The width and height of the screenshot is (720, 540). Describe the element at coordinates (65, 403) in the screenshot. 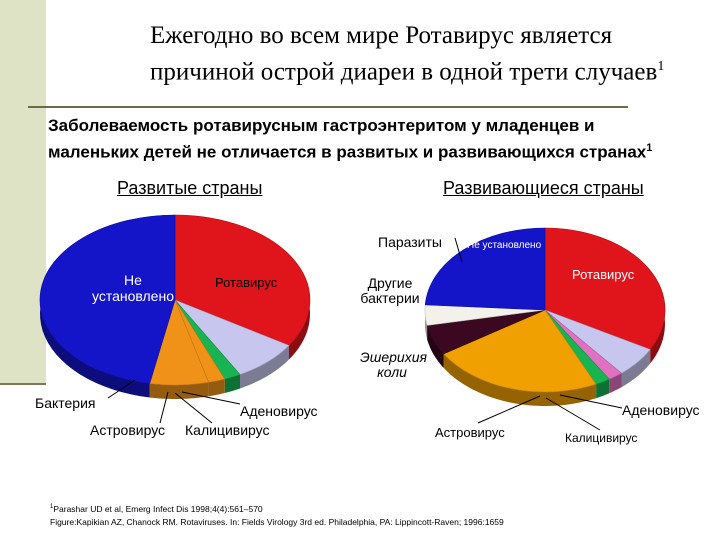

I see `label-bacteria-1: Бактерия` at that location.